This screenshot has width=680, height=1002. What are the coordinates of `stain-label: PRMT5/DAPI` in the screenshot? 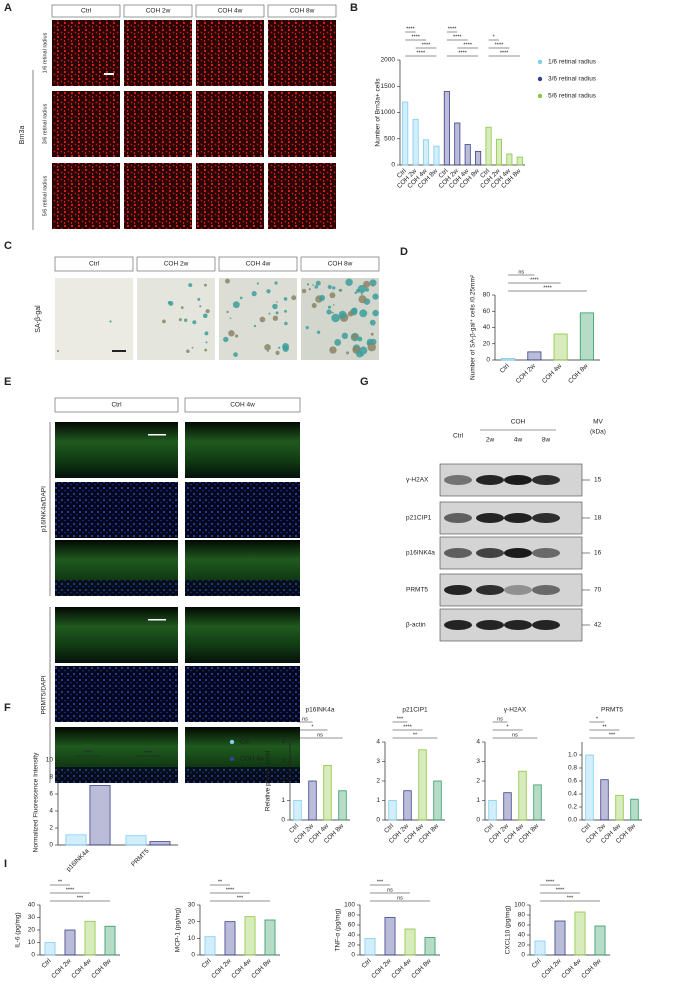 It's located at (44, 694).